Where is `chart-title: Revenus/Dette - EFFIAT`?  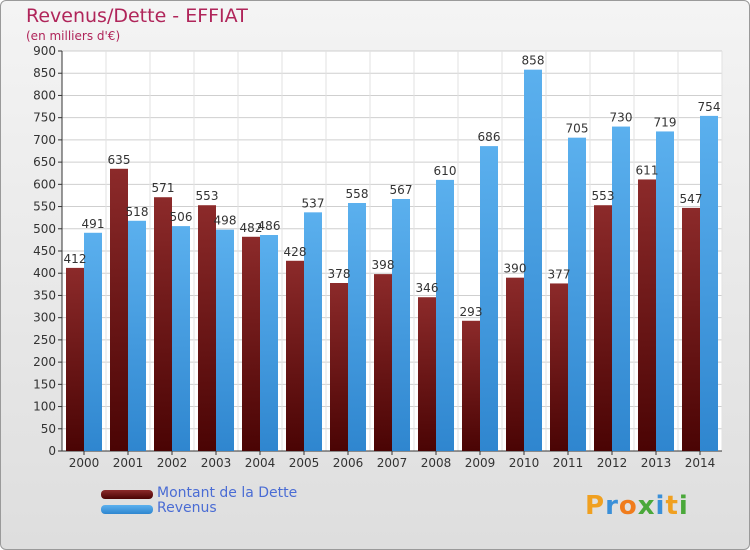 chart-title: Revenus/Dette - EFFIAT is located at coordinates (137, 16).